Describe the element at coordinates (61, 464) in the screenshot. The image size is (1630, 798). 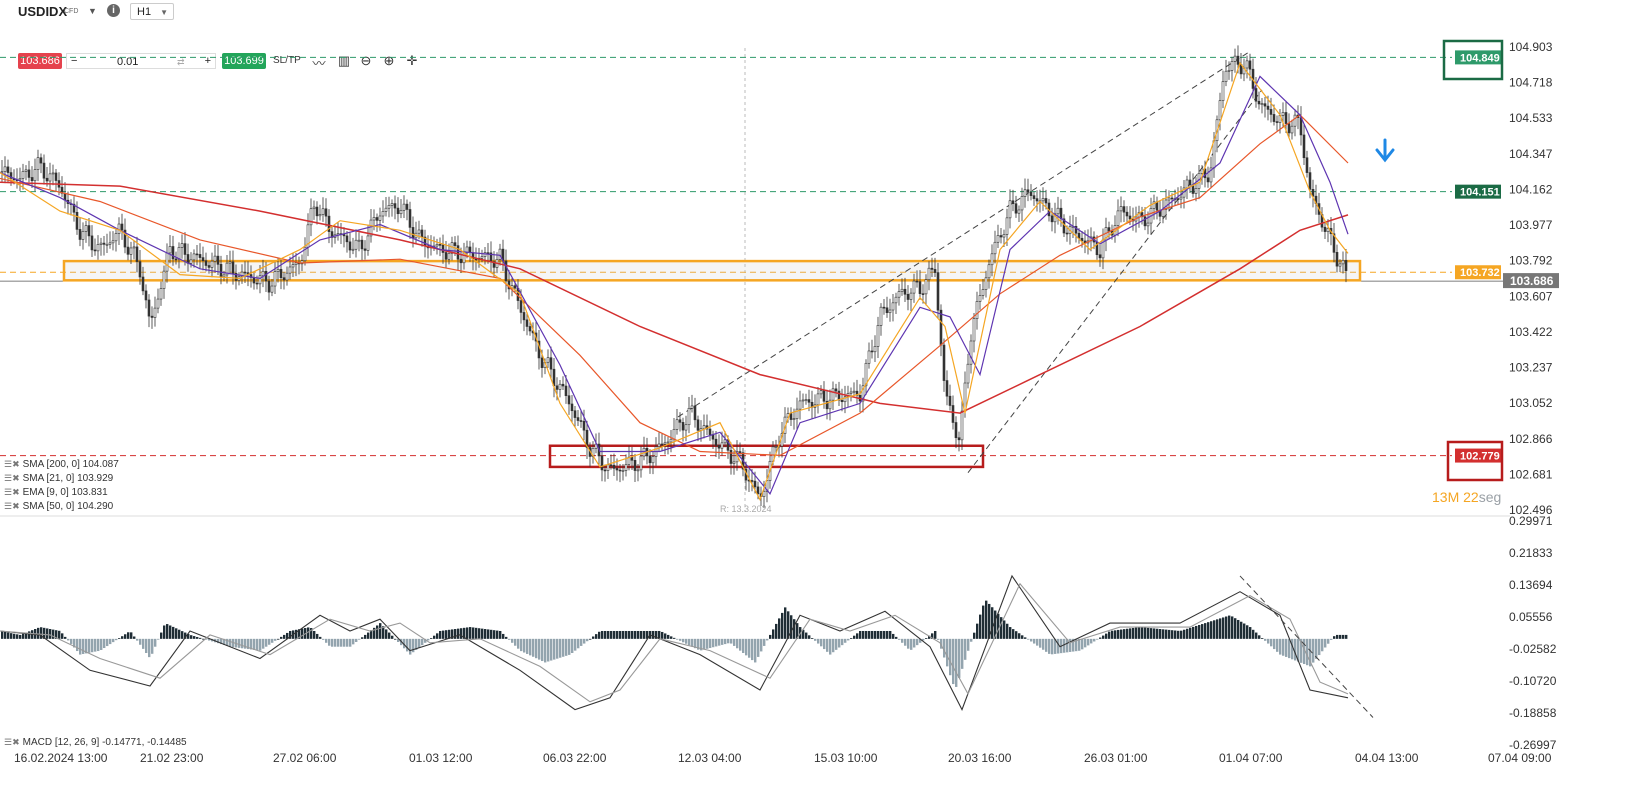
I see `legend-sma200: ☰✖ SMA [200, 0] 104.087` at that location.